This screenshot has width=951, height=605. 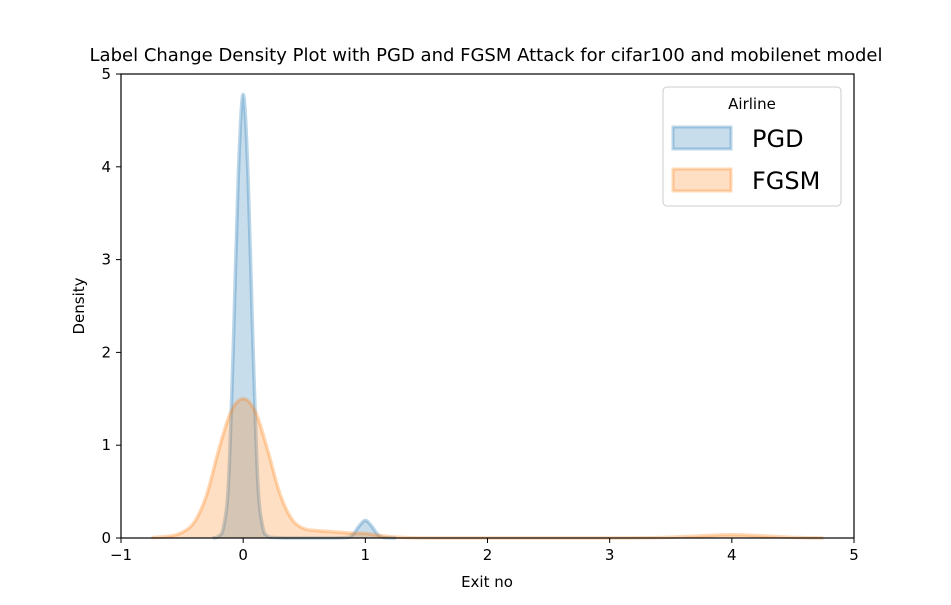 I want to click on y-tick-label: 2, so click(x=106, y=352).